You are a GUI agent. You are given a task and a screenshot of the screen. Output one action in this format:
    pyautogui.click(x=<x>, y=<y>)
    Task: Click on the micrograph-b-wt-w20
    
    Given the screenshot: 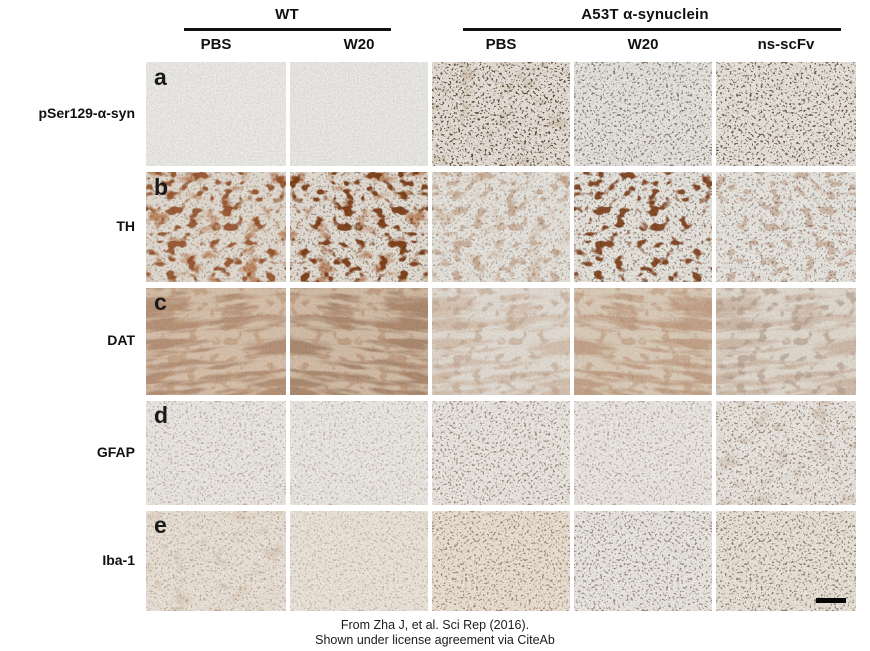 What is the action you would take?
    pyautogui.click(x=359, y=227)
    